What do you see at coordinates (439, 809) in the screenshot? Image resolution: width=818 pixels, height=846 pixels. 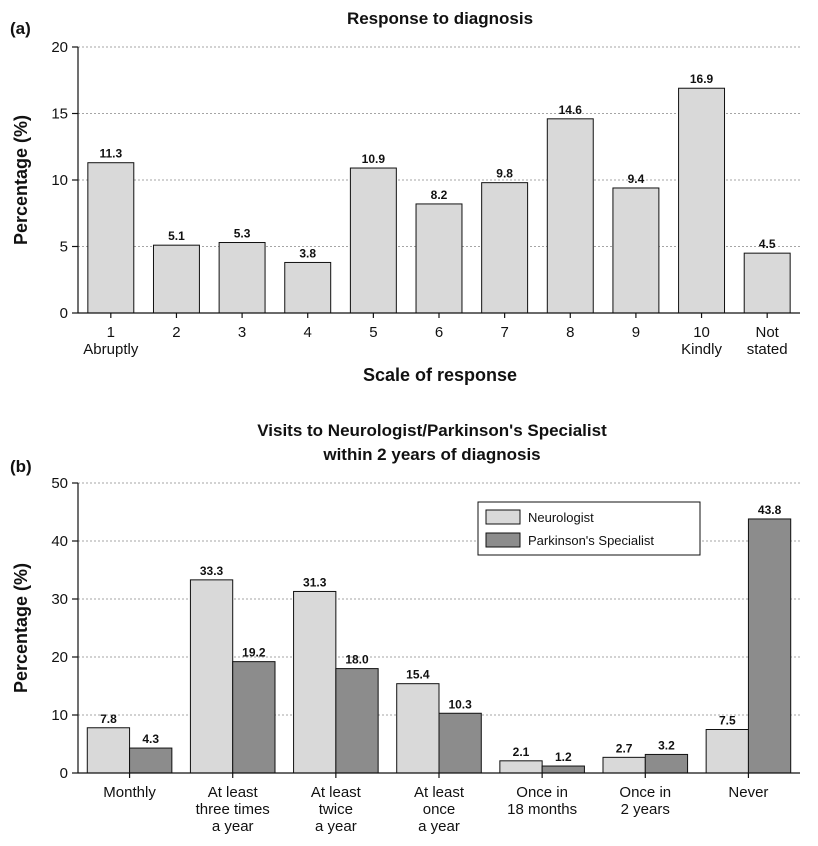 I see `panel-b-x-tick-label: once` at bounding box center [439, 809].